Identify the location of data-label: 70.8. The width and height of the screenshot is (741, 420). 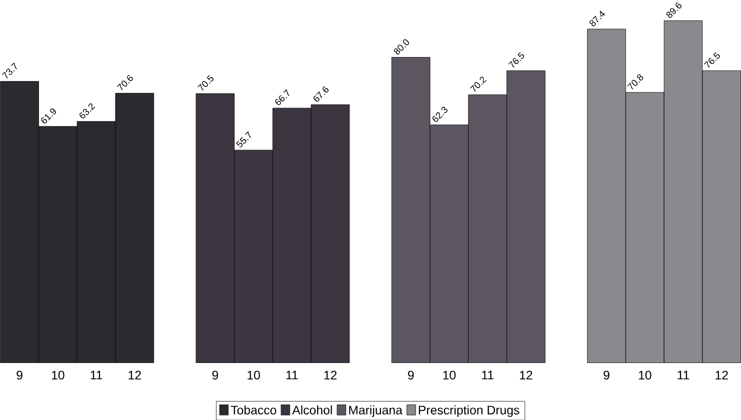
(635, 82).